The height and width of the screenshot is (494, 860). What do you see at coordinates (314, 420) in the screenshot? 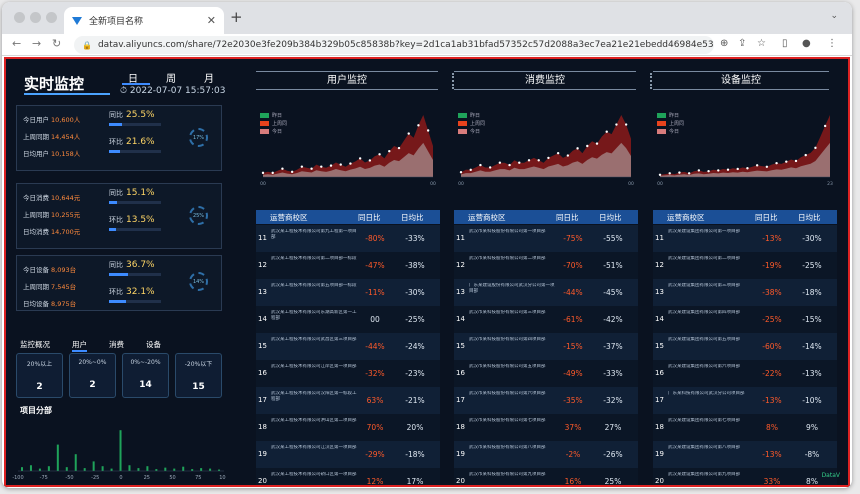
I see `row-name: 武汉某工程技术有限公司洪山区第二项目部` at bounding box center [314, 420].